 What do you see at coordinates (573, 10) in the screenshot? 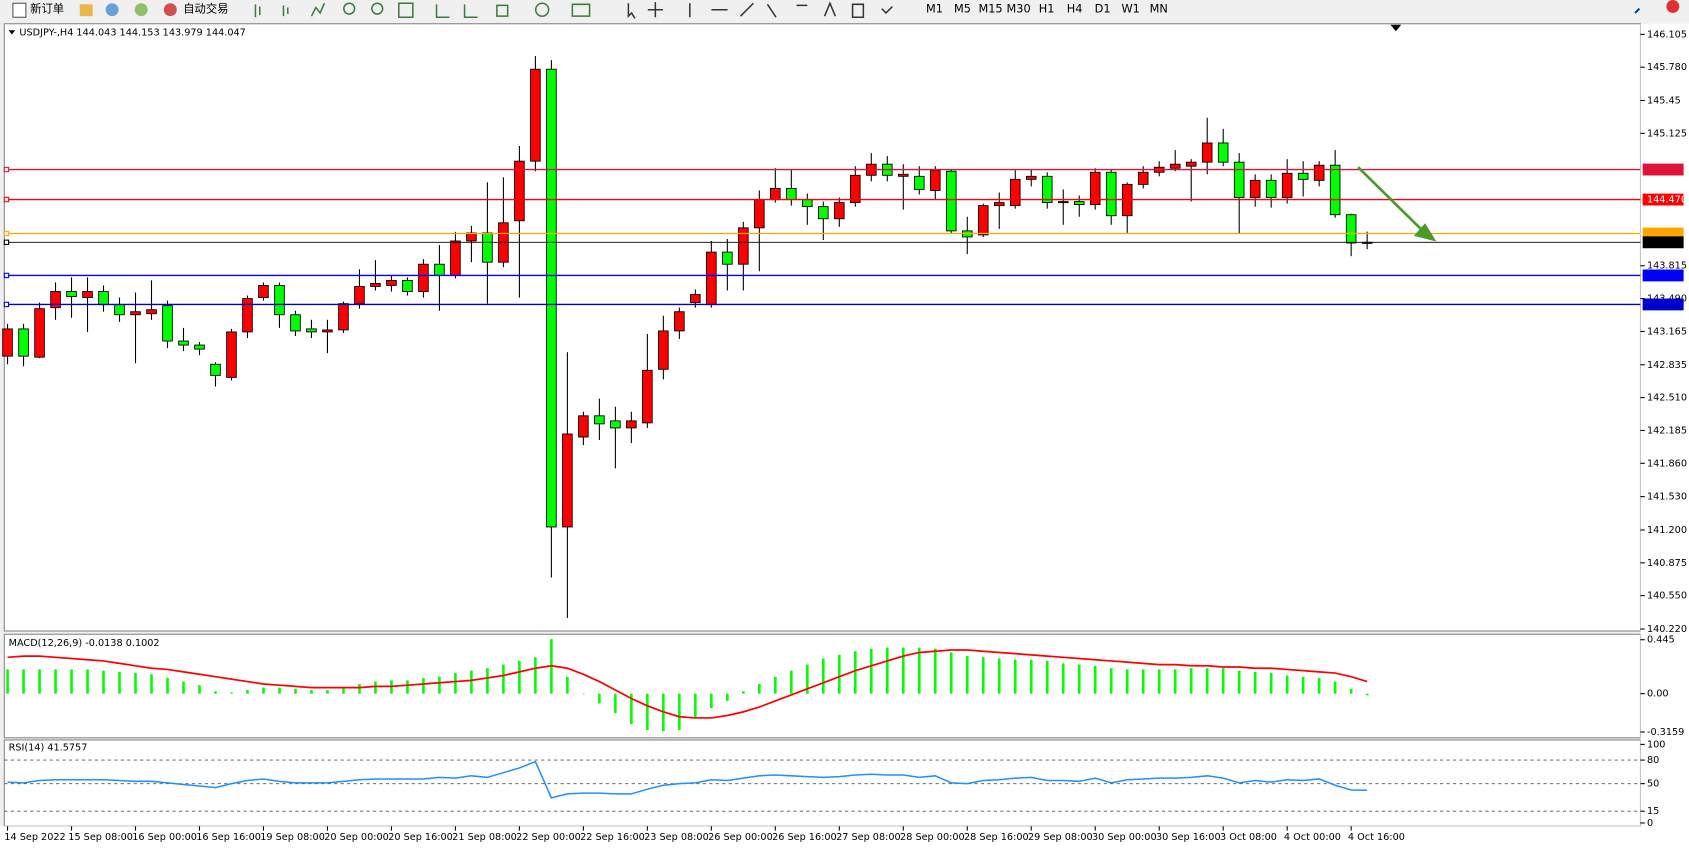
I see `tool-icons` at bounding box center [573, 10].